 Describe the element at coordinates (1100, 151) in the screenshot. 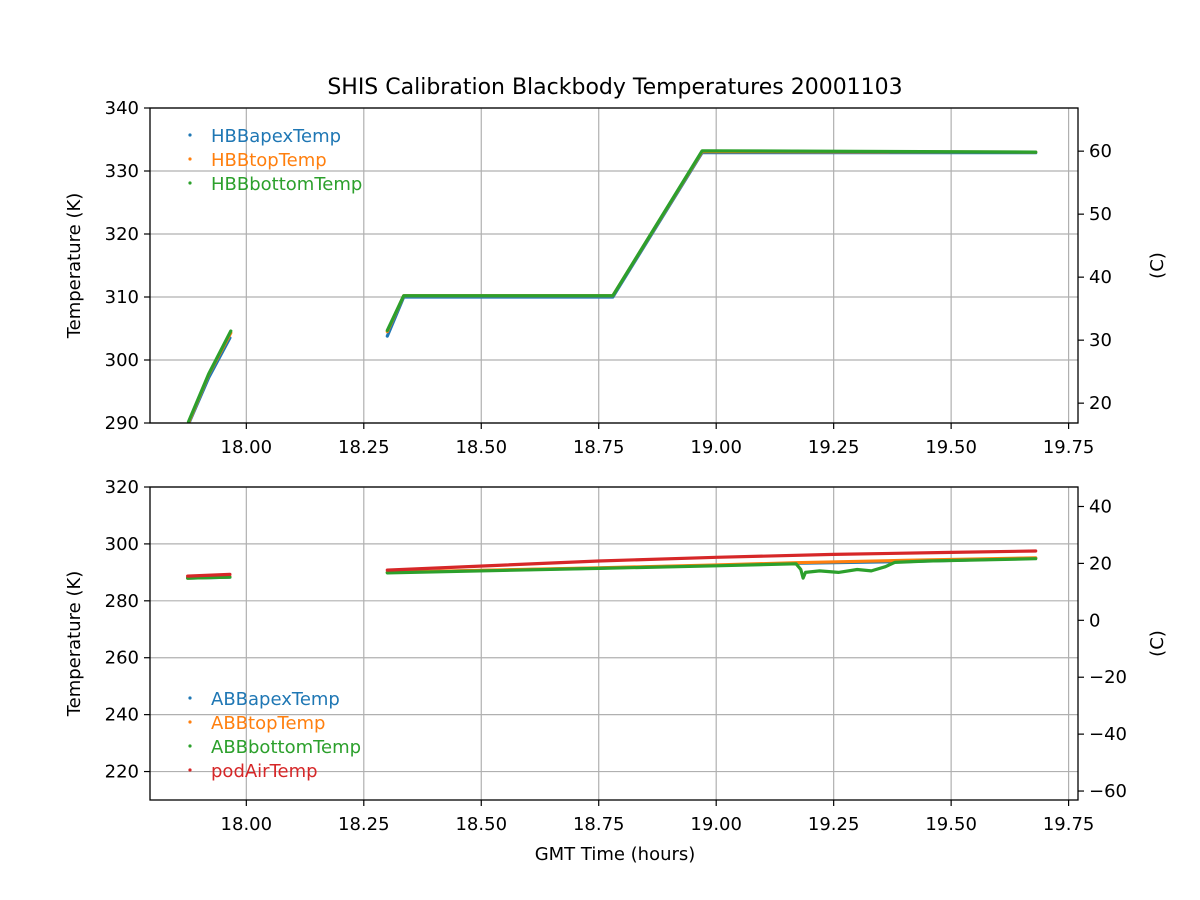

I see `y2-tick-label: 60` at that location.